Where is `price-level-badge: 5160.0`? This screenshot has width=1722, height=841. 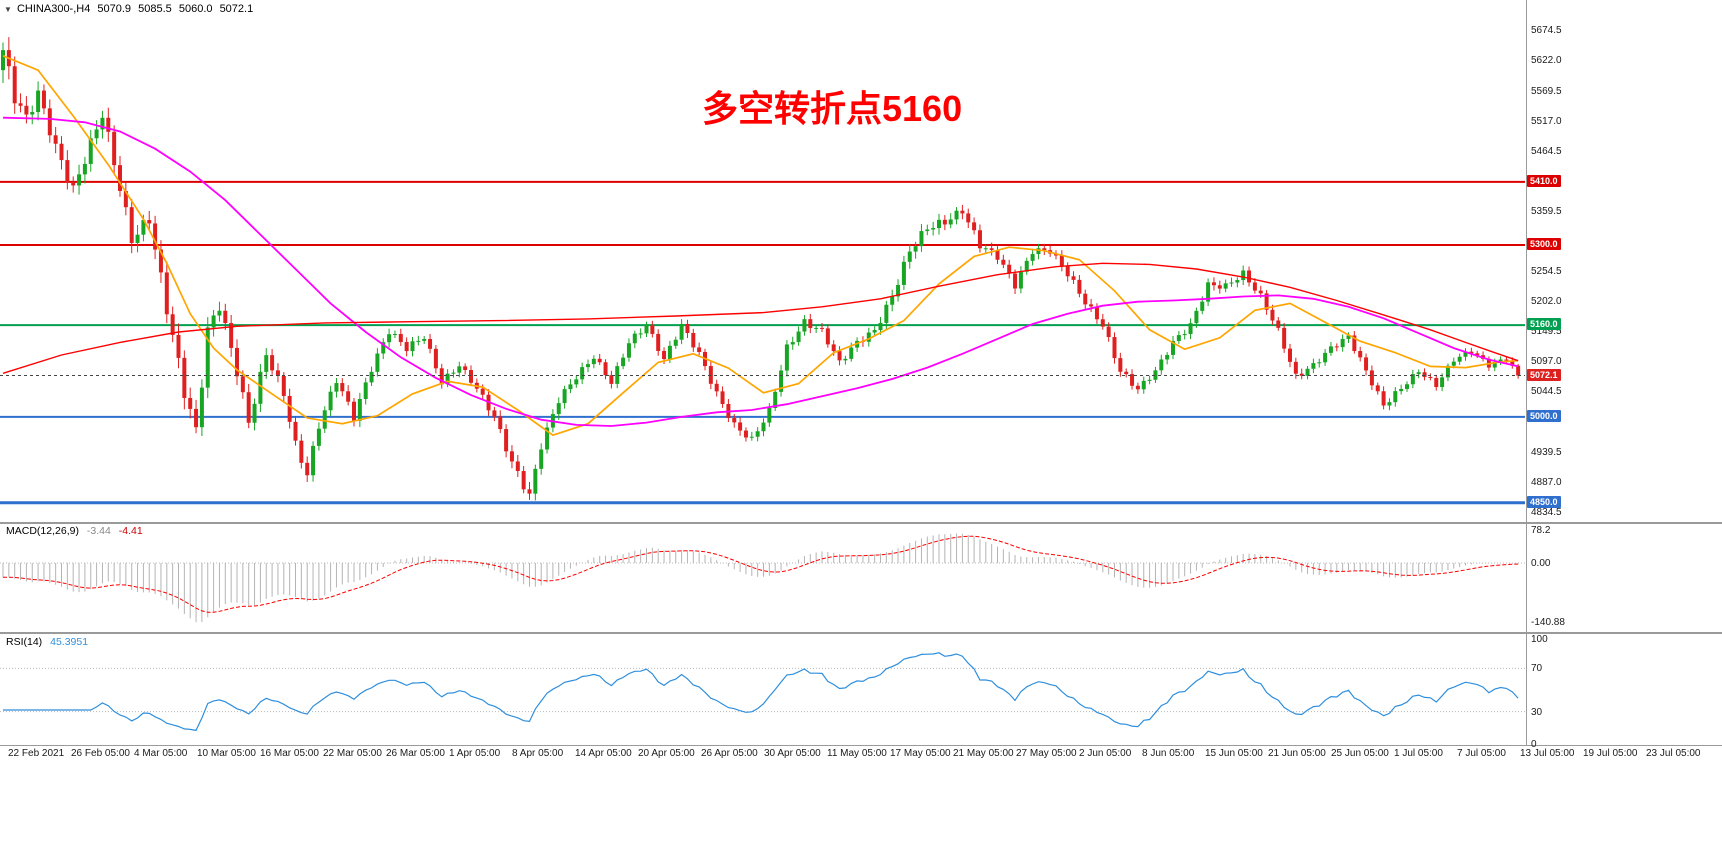 price-level-badge: 5160.0 is located at coordinates (1544, 324).